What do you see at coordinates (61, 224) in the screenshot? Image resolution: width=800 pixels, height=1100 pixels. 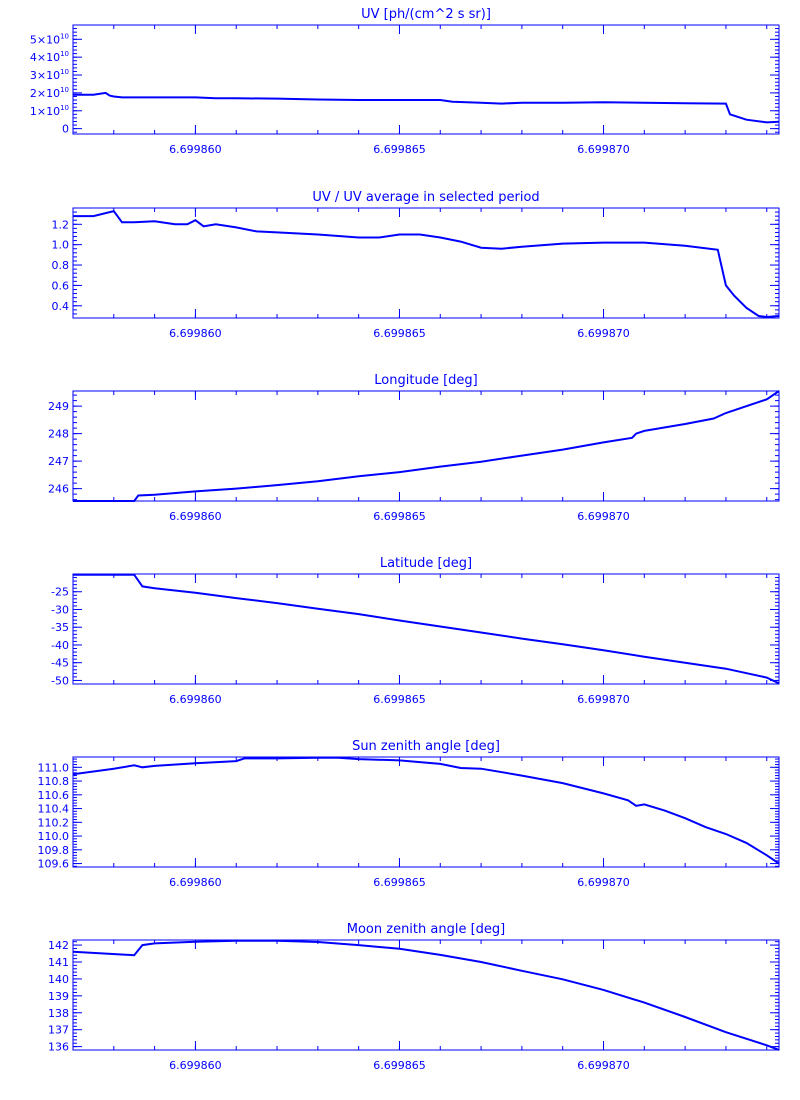 I see `y-tick-label: 1.2` at bounding box center [61, 224].